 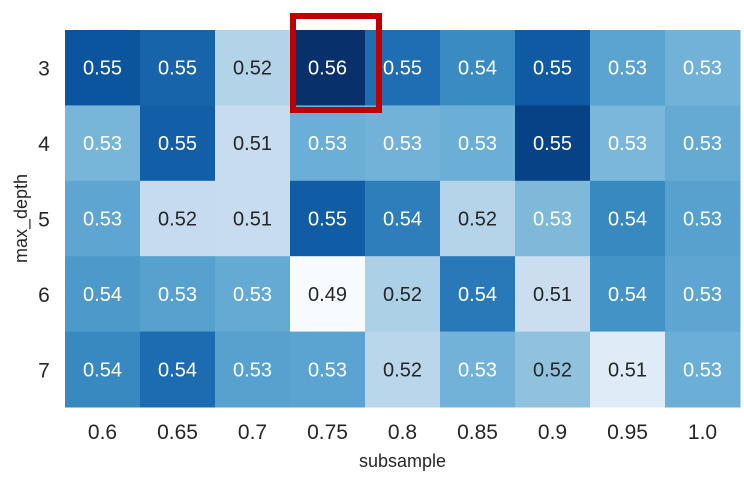 I want to click on x-tick-label: 0.9, so click(x=552, y=432).